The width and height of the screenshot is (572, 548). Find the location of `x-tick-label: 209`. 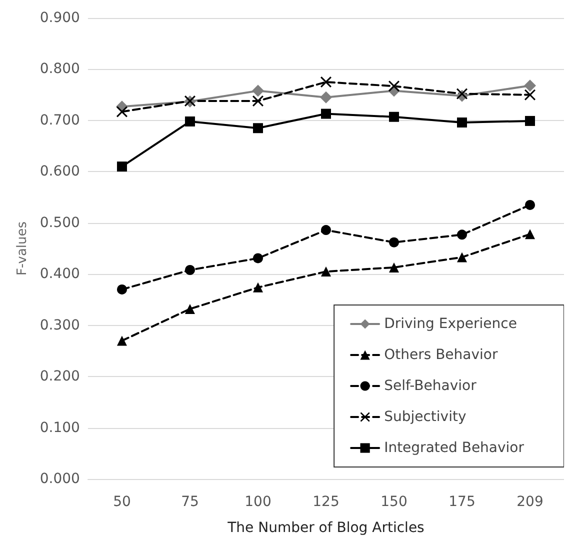

x-tick-label: 209 is located at coordinates (530, 502).